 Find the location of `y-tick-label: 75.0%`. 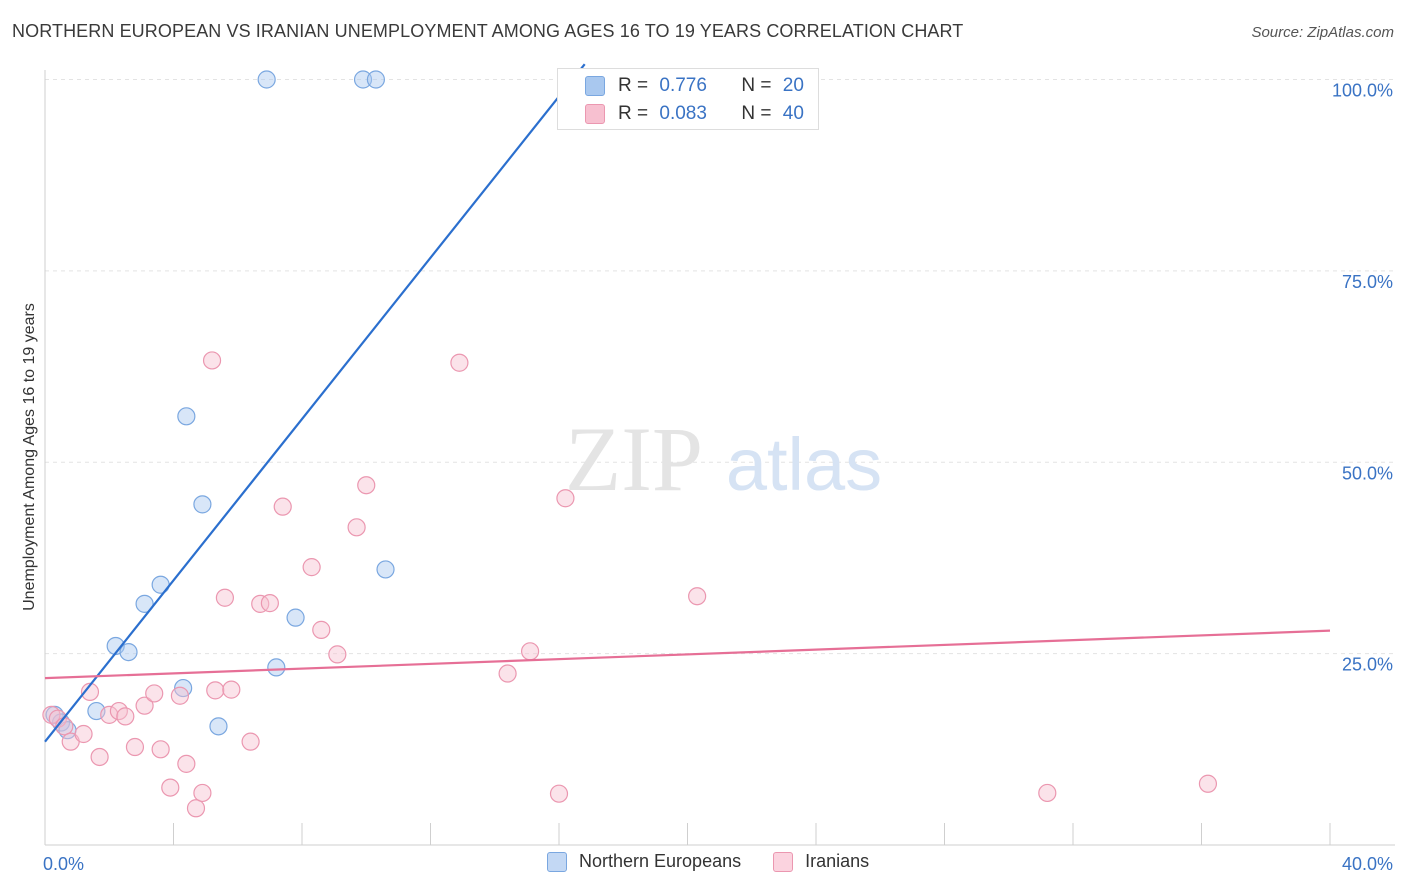

y-tick-label: 75.0% is located at coordinates (1367, 282).